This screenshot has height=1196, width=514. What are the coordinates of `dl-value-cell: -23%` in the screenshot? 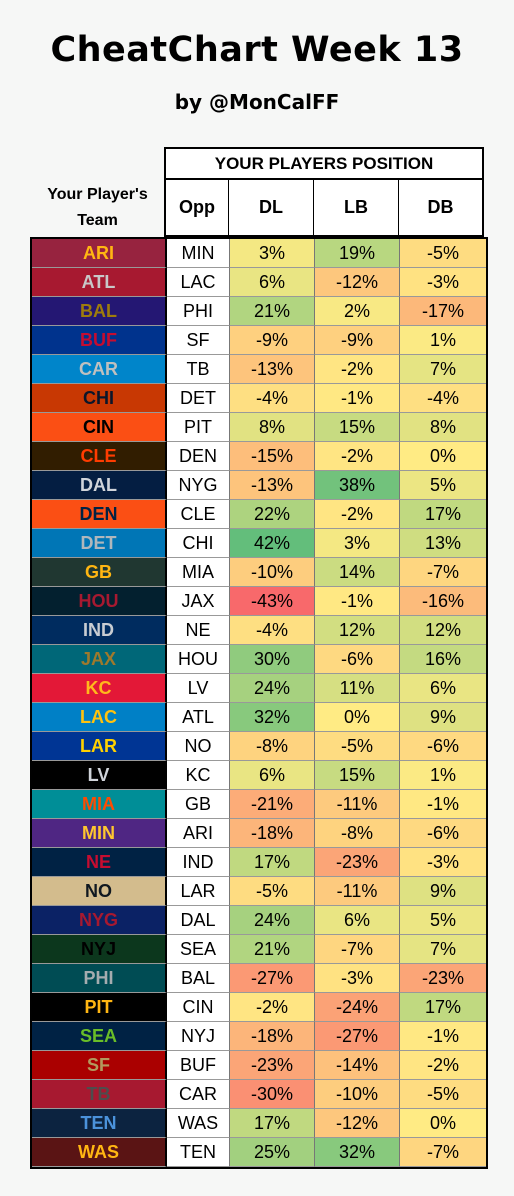 It's located at (272, 1065).